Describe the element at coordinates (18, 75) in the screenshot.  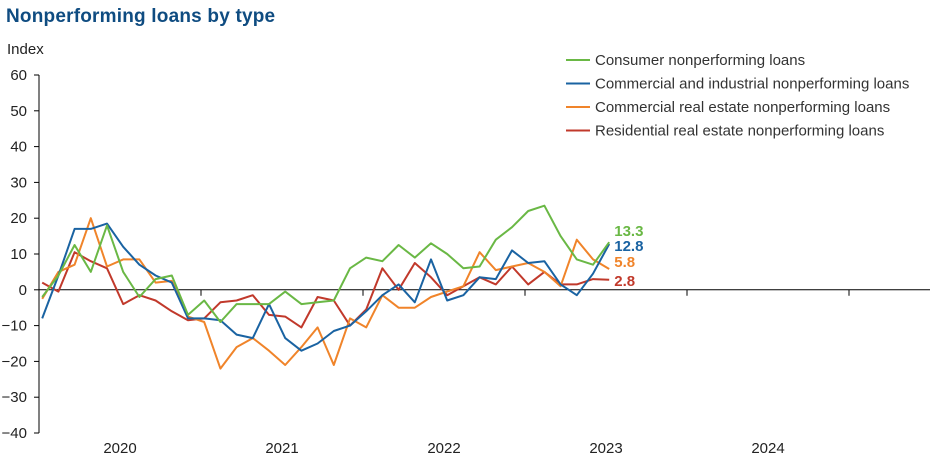
I see `y-tick-label: 60` at that location.